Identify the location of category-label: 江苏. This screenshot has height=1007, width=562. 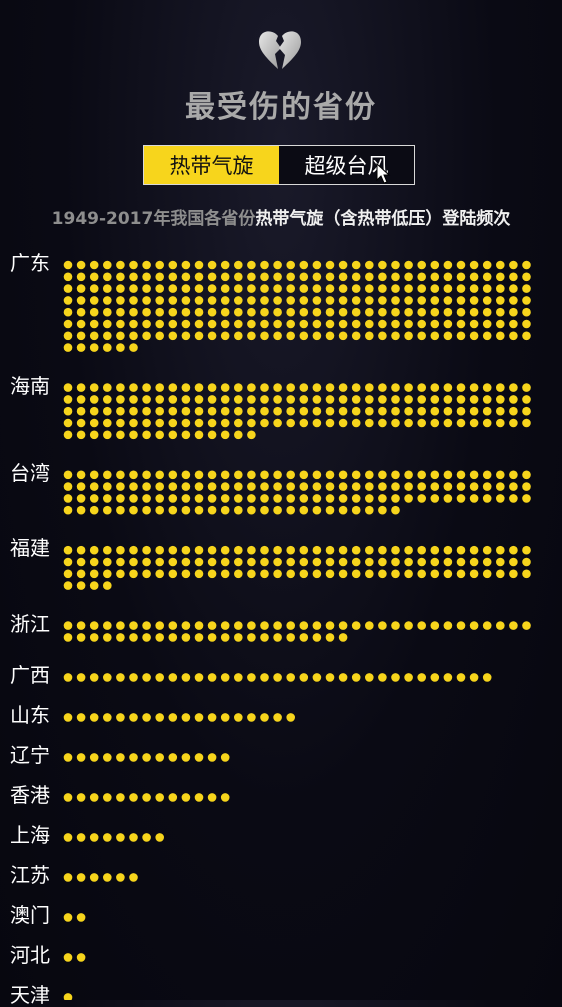
(30, 875).